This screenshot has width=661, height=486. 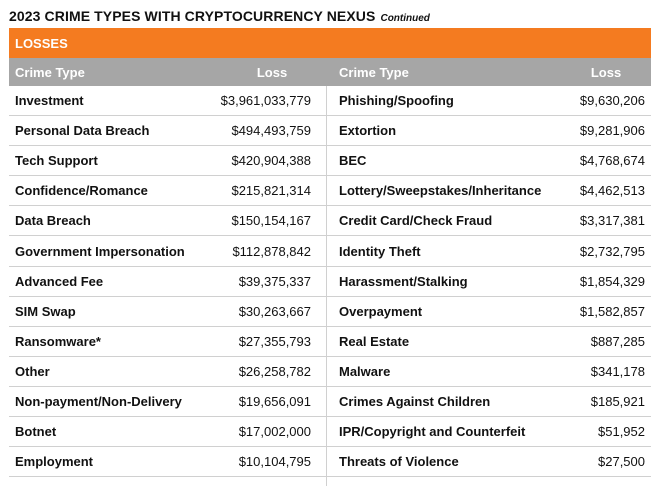 I want to click on right-loss: $4,768,674, so click(x=612, y=161).